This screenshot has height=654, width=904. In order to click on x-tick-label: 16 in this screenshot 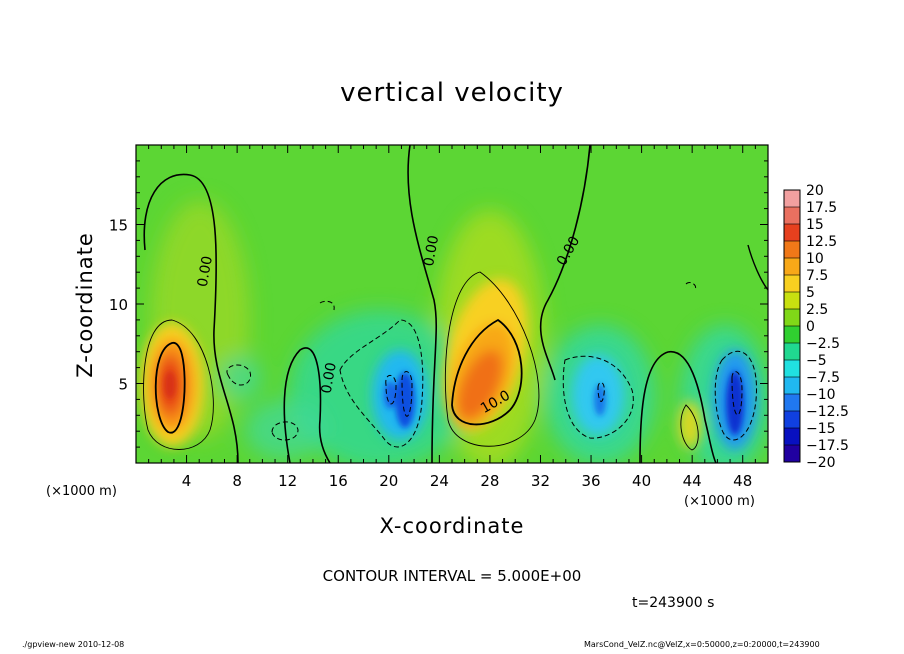, I will do `click(338, 481)`.